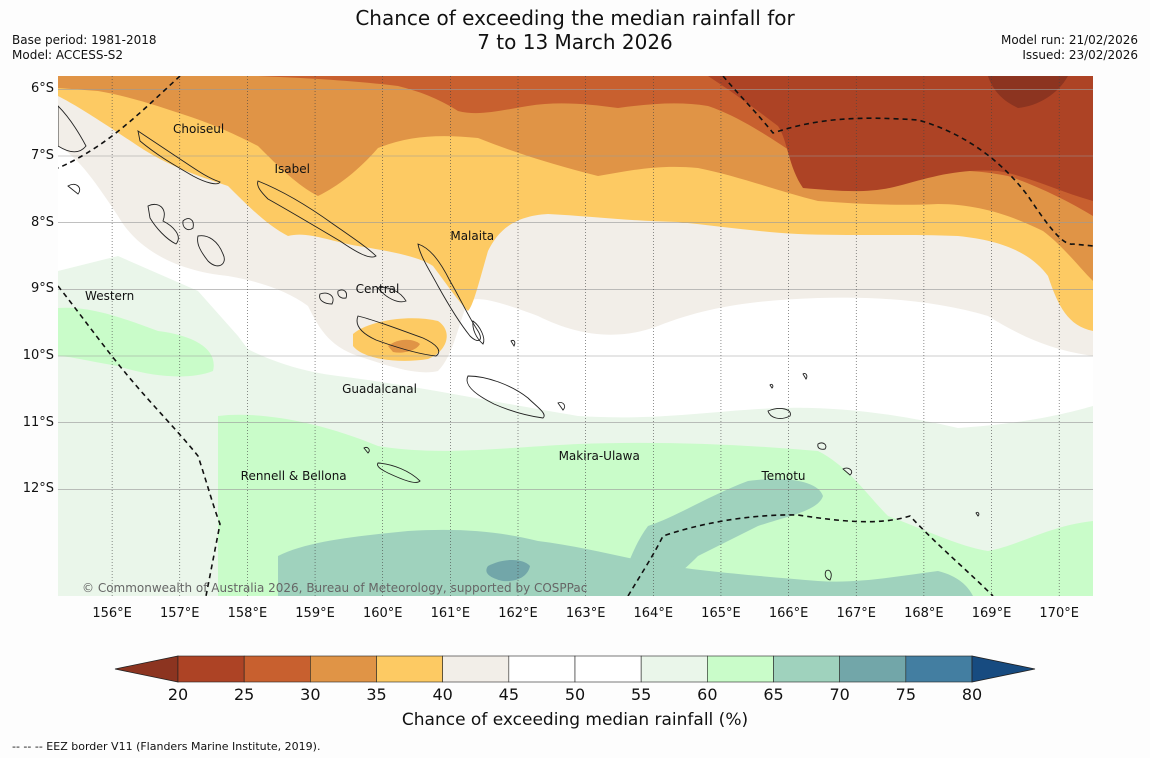  Describe the element at coordinates (382, 613) in the screenshot. I see `lon-label: 160°E` at that location.